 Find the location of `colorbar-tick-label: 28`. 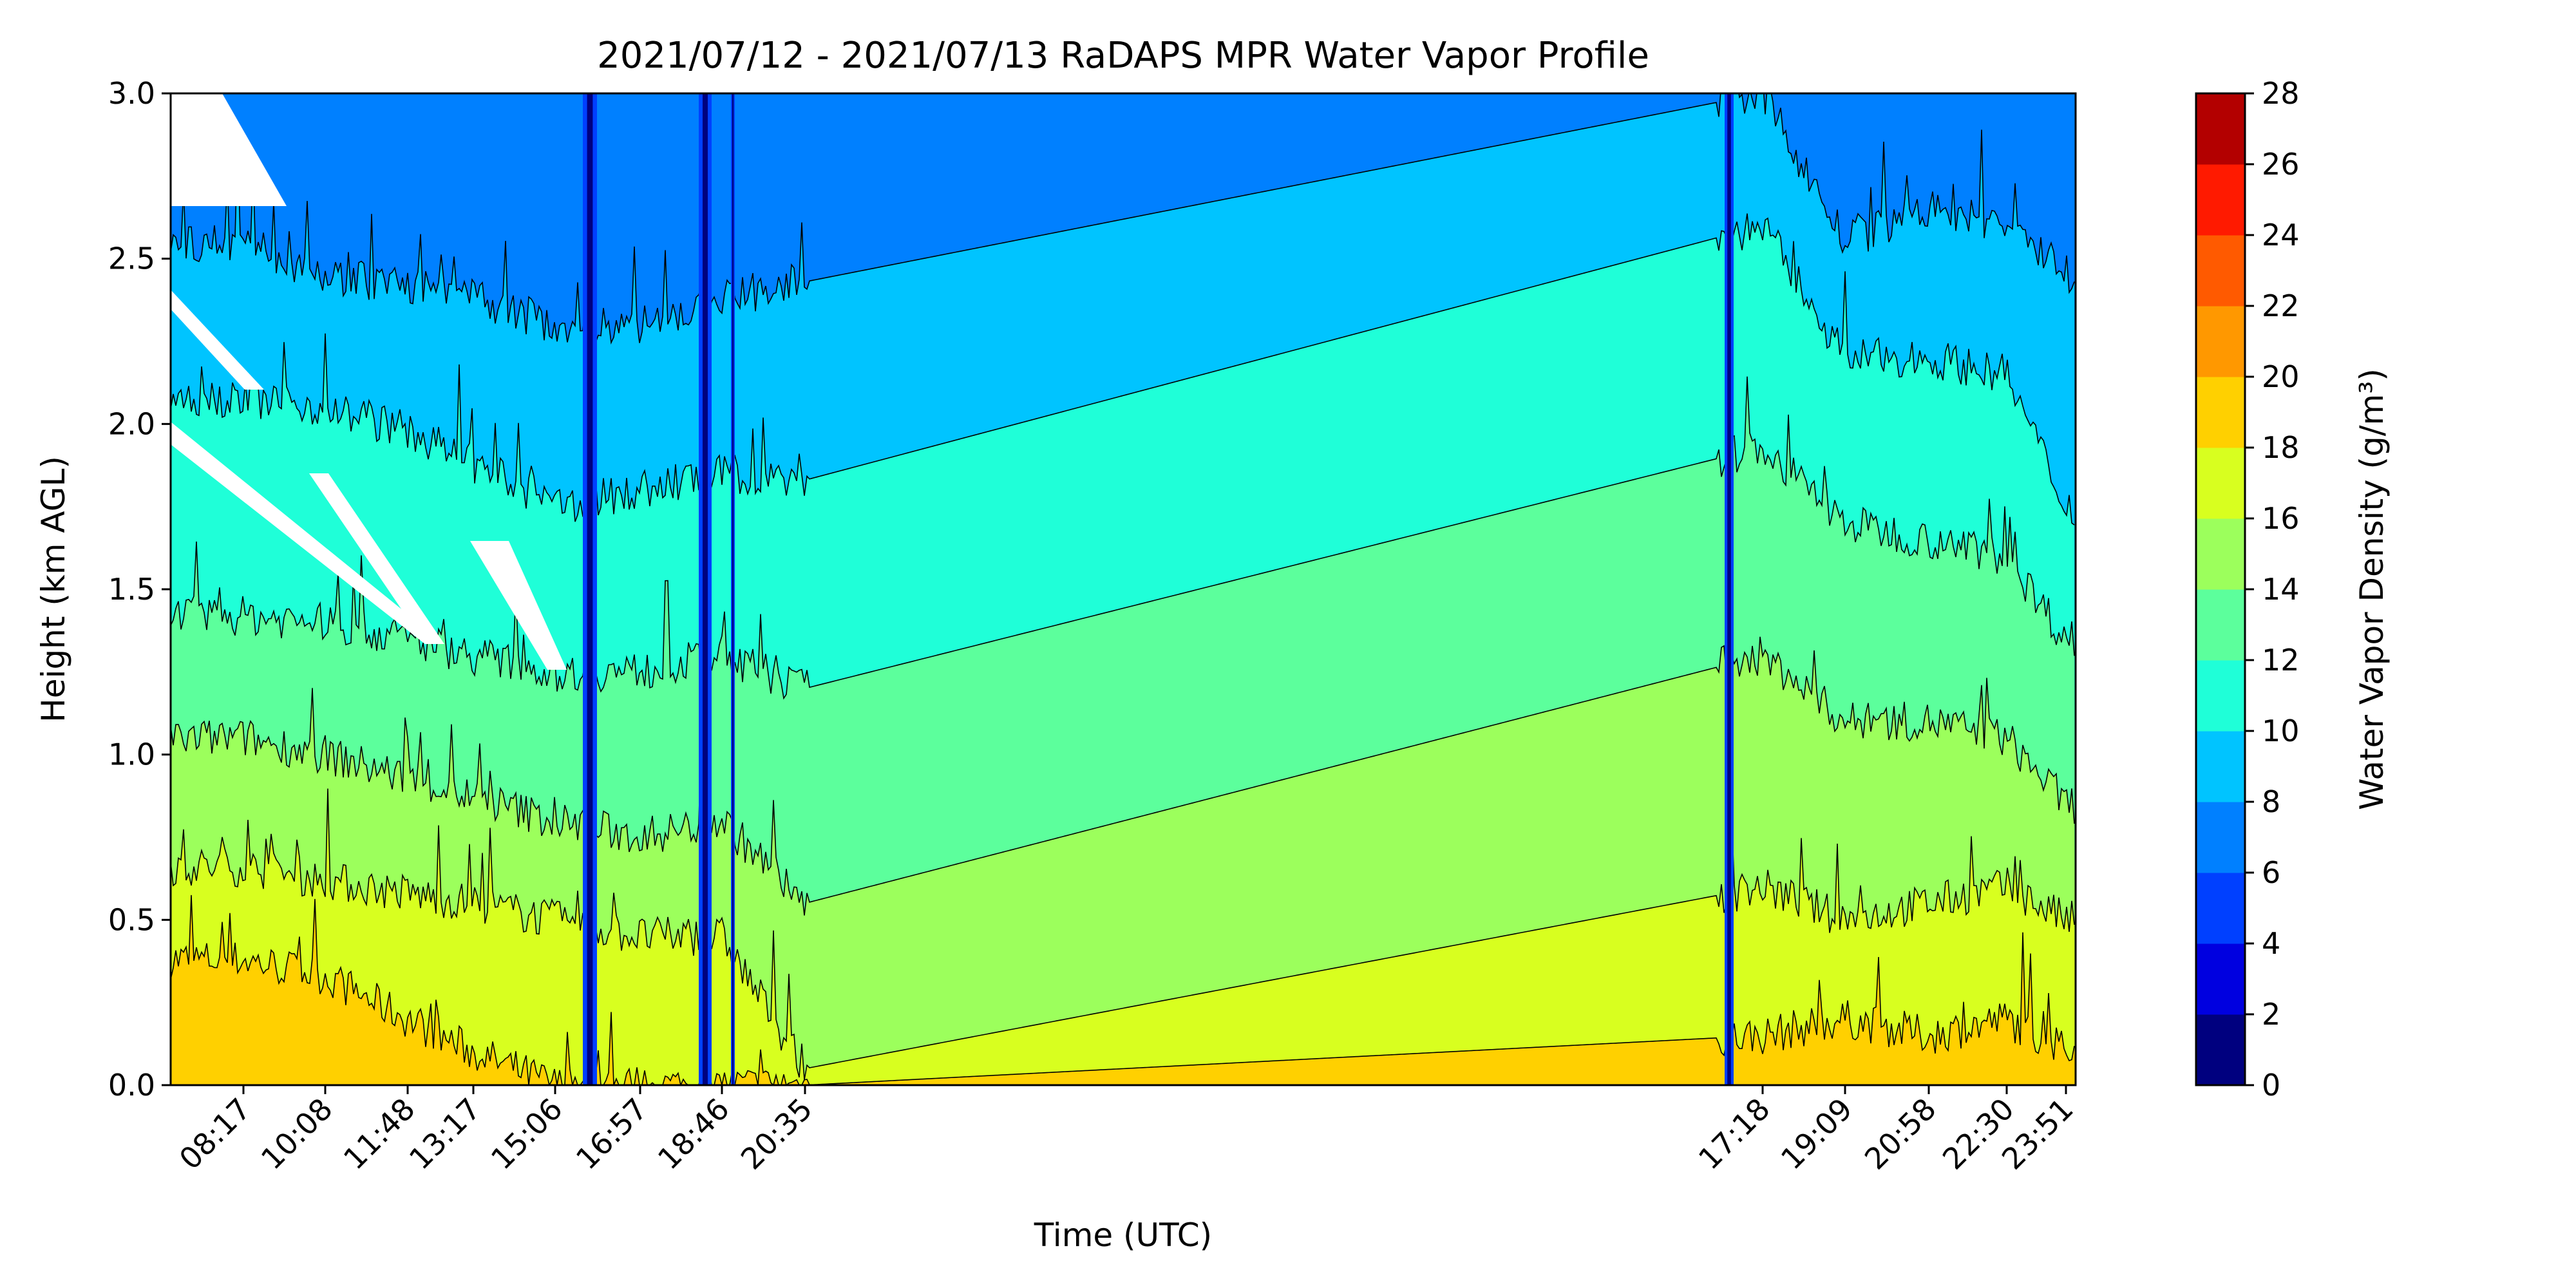

colorbar-tick-label: 28 is located at coordinates (2281, 93).